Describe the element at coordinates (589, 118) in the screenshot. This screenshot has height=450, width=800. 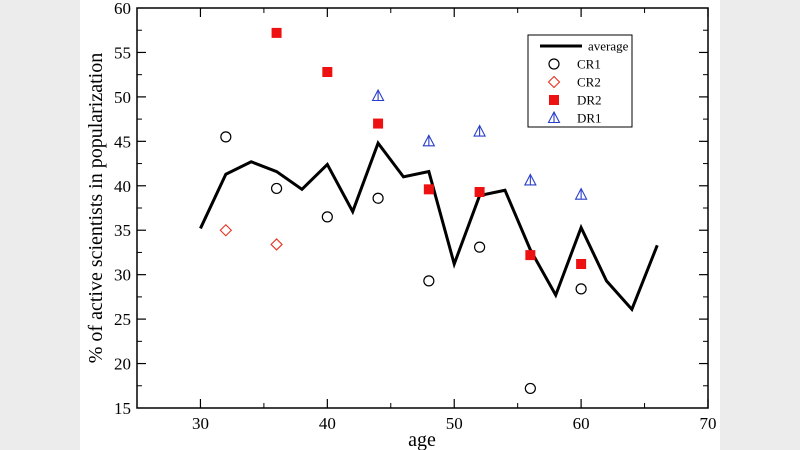
I see `legend-label-DR1: DR1` at that location.